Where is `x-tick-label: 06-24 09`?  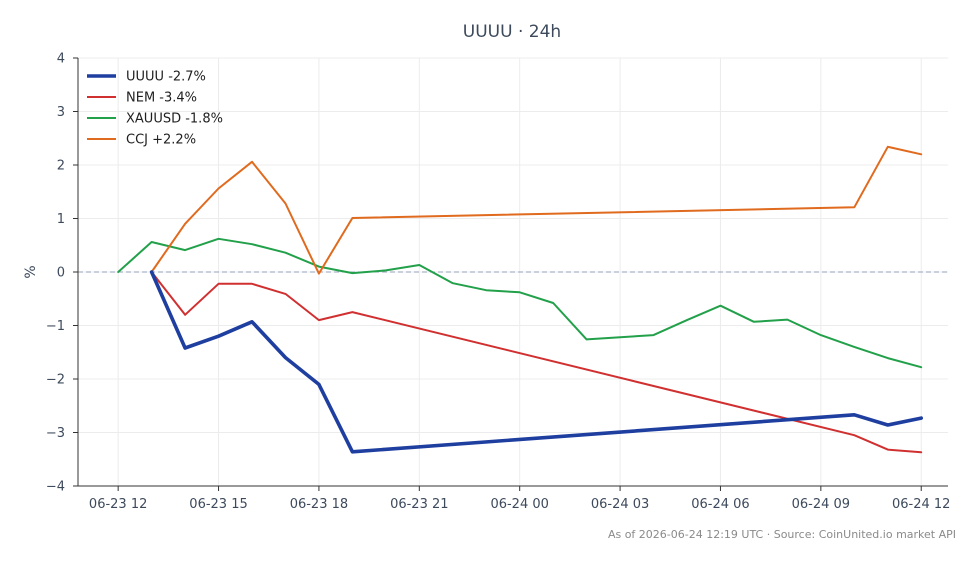 x-tick-label: 06-24 09 is located at coordinates (821, 504).